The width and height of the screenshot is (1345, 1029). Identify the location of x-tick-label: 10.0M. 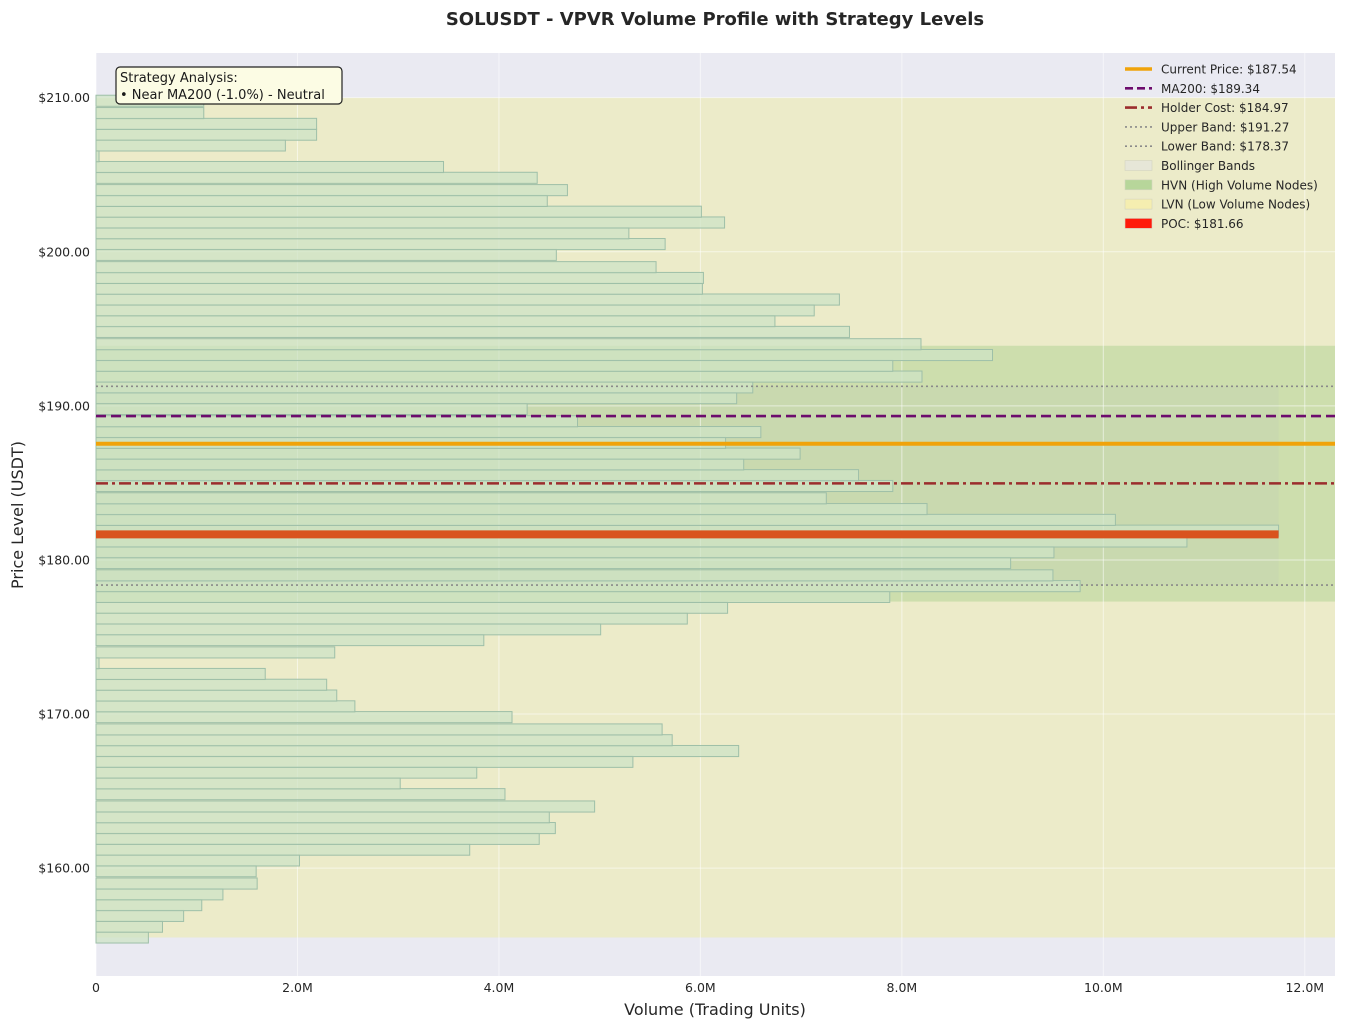
(1103, 987).